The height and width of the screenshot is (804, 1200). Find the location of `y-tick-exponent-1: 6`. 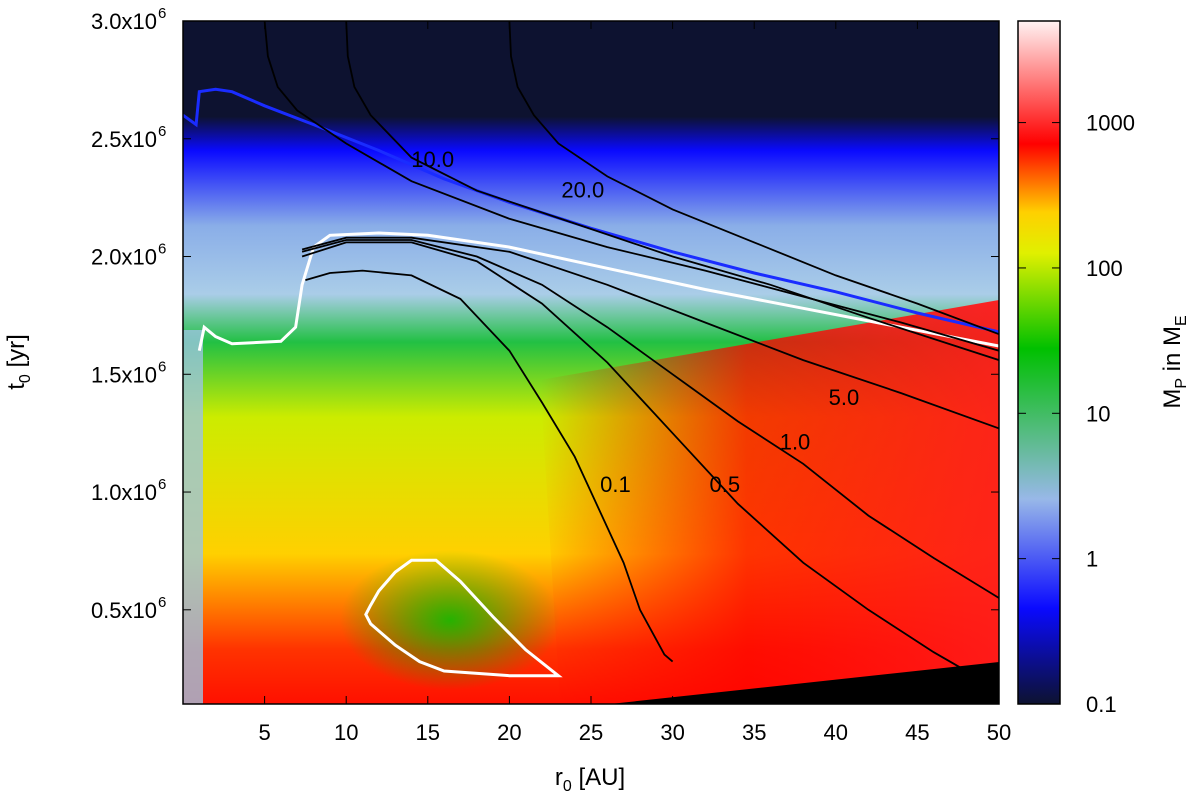

y-tick-exponent-1: 6 is located at coordinates (162, 484).